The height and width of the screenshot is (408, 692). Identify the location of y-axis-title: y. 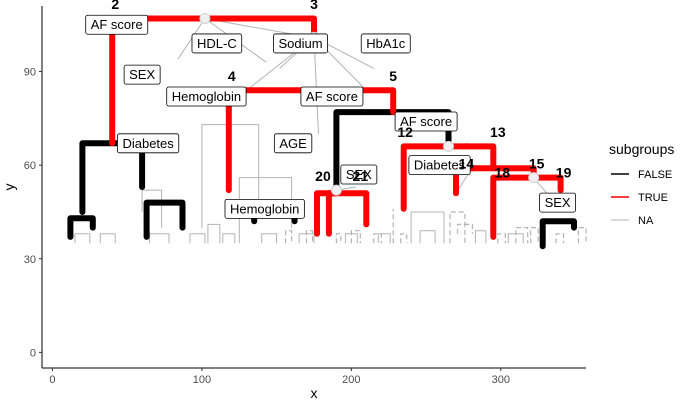
(9, 187).